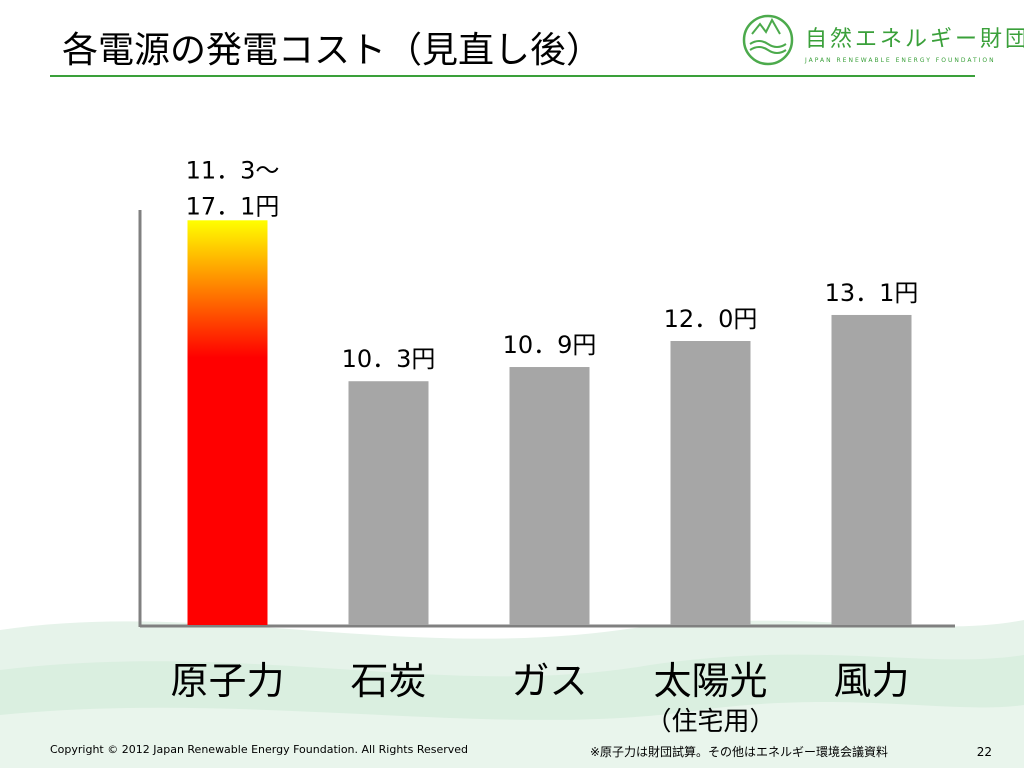 This screenshot has height=768, width=1024. Describe the element at coordinates (512, 734) in the screenshot. I see `wave` at that location.